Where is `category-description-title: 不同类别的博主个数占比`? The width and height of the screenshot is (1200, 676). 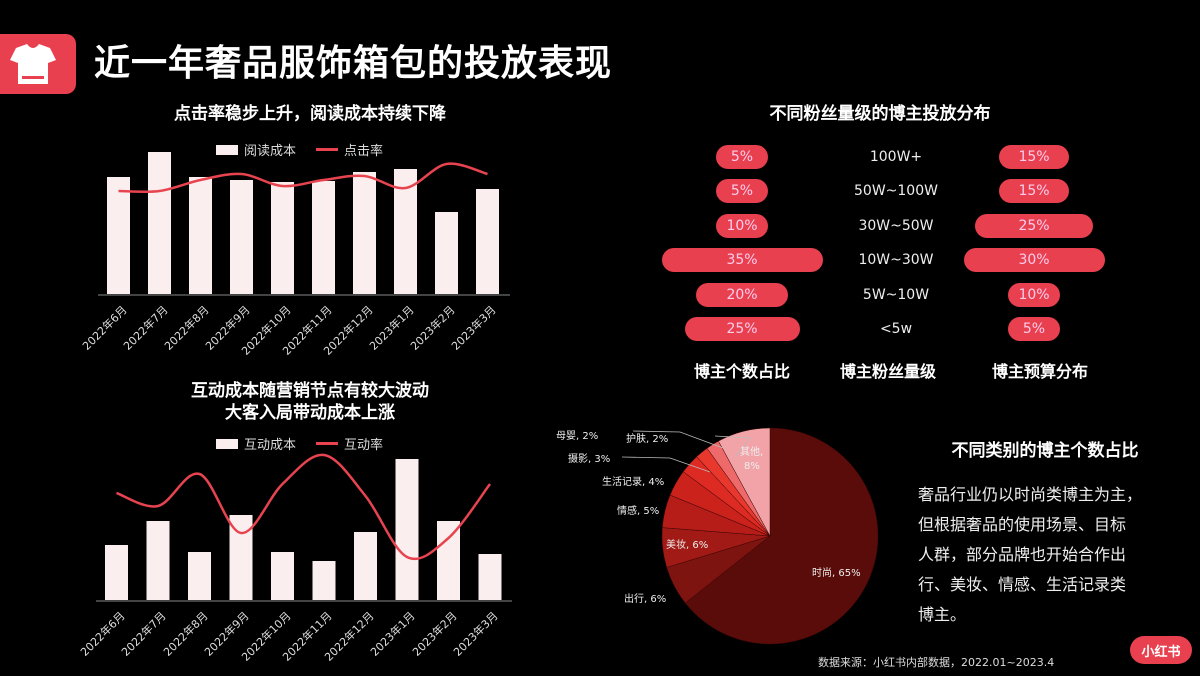
category-description-title: 不同类别的博主个数占比 is located at coordinates (1045, 451).